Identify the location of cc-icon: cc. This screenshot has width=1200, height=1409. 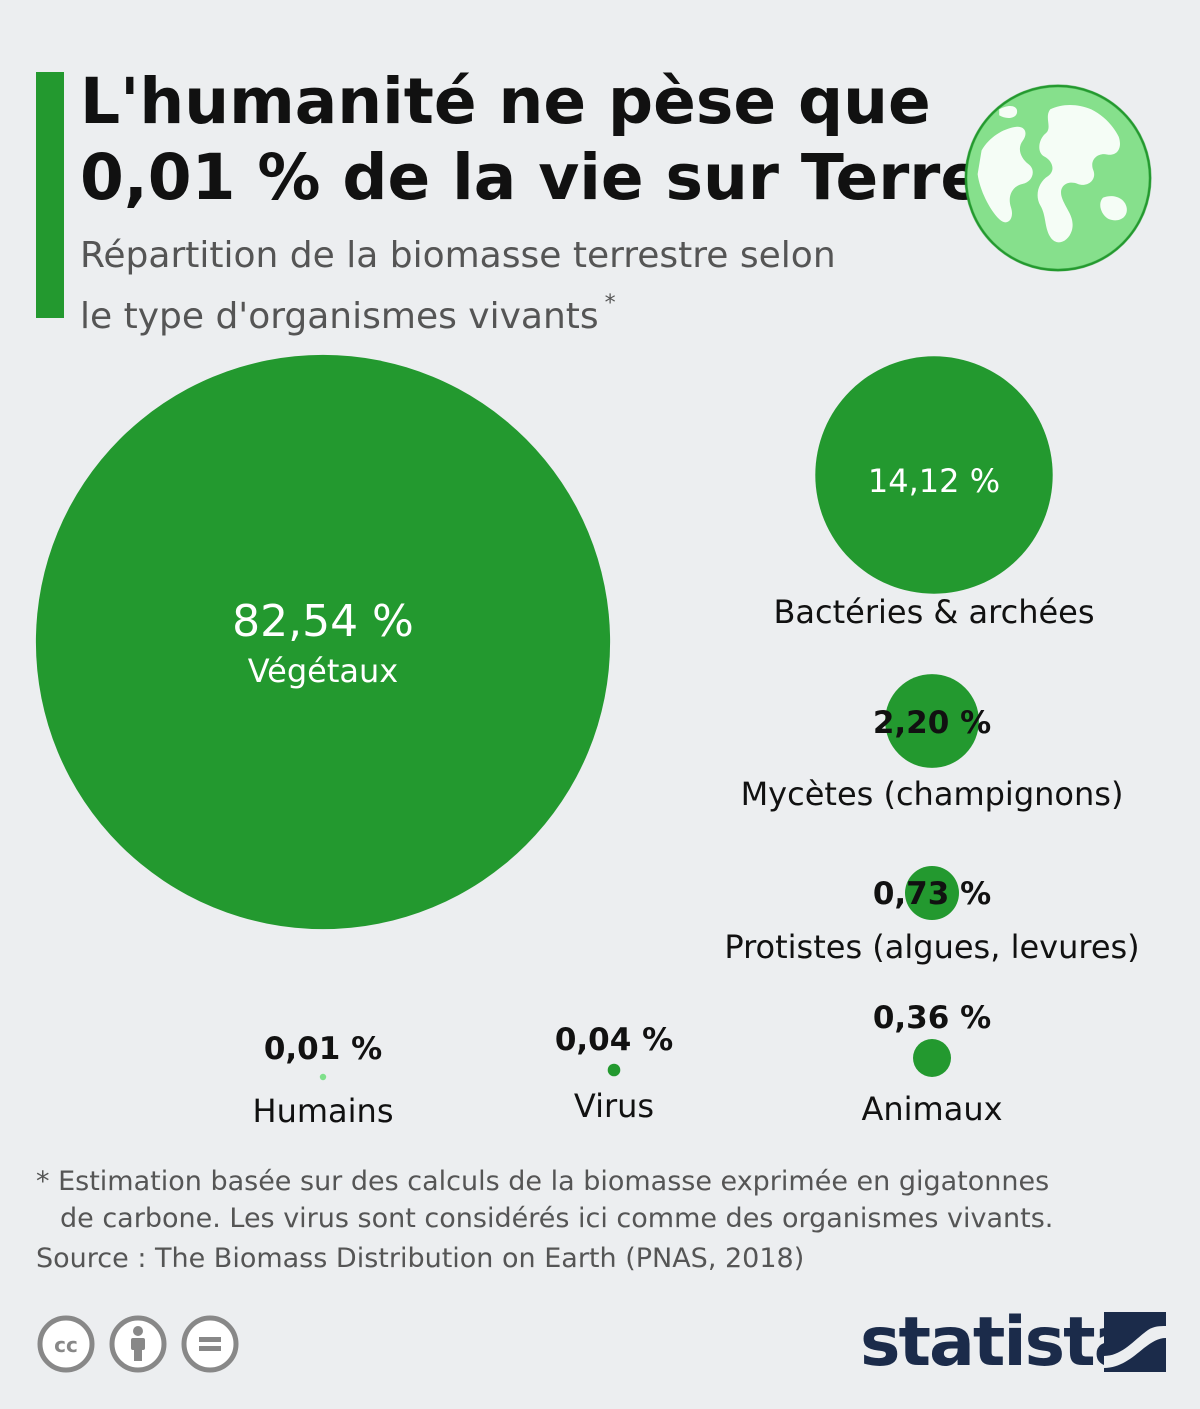
(66, 1344).